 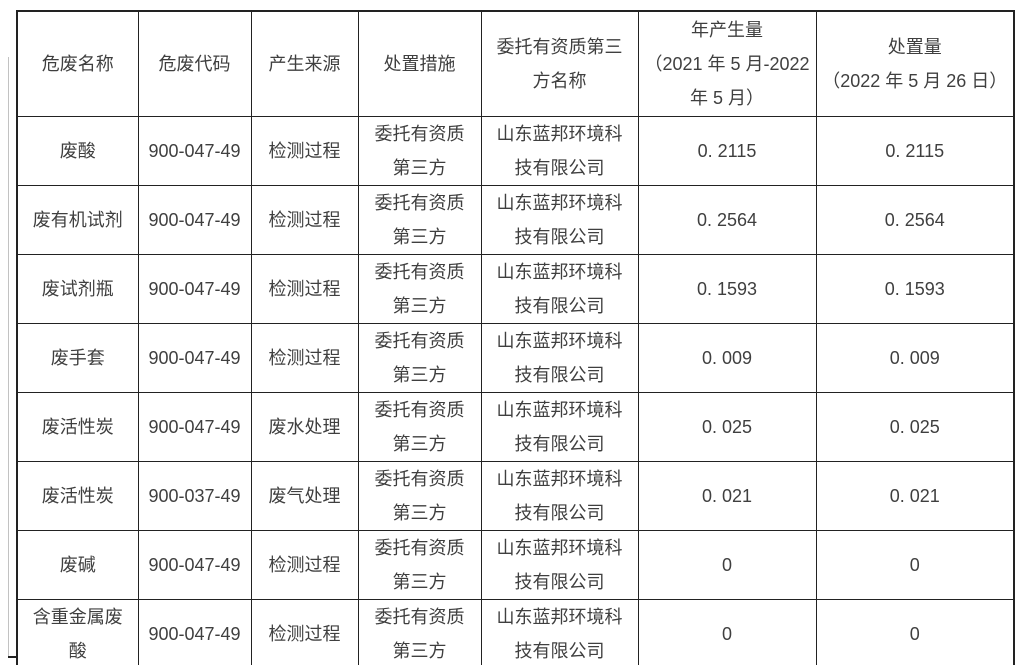 What do you see at coordinates (77, 219) in the screenshot?
I see `table-cell: 废有机试剂` at bounding box center [77, 219].